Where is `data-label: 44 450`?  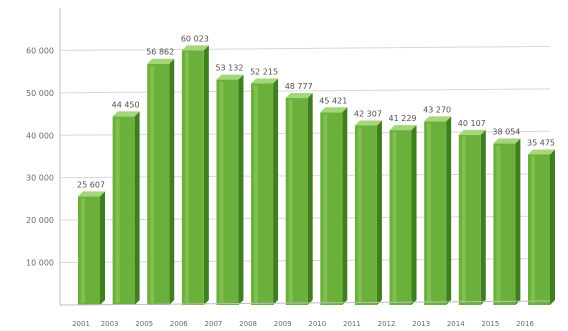
data-label: 44 450 is located at coordinates (126, 104).